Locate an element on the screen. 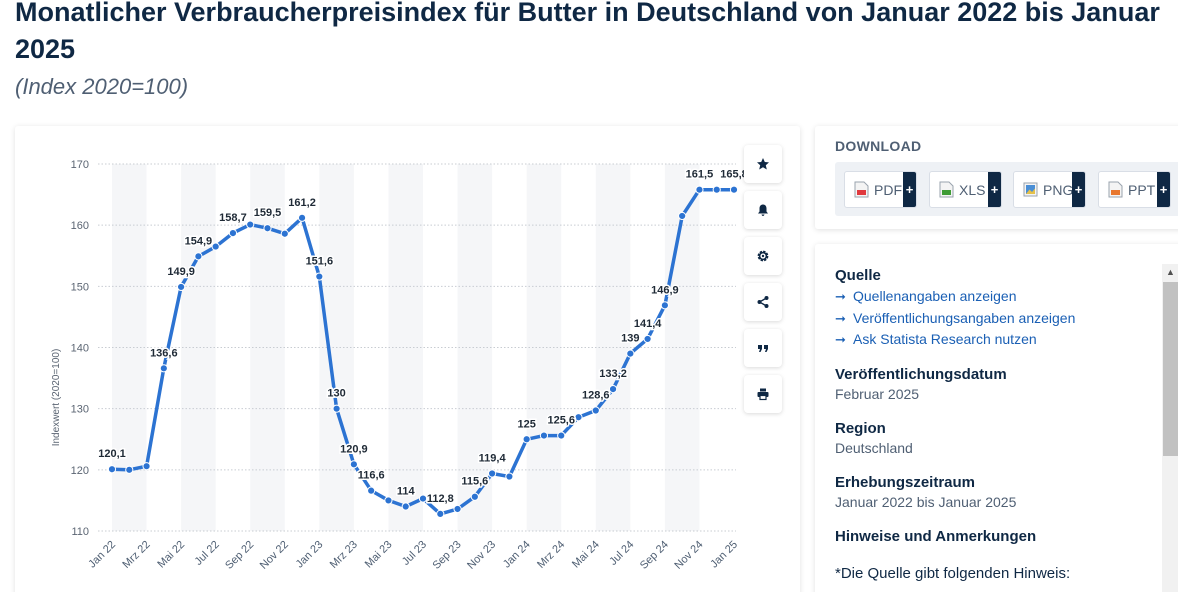  data-label: 159,5 is located at coordinates (268, 213).